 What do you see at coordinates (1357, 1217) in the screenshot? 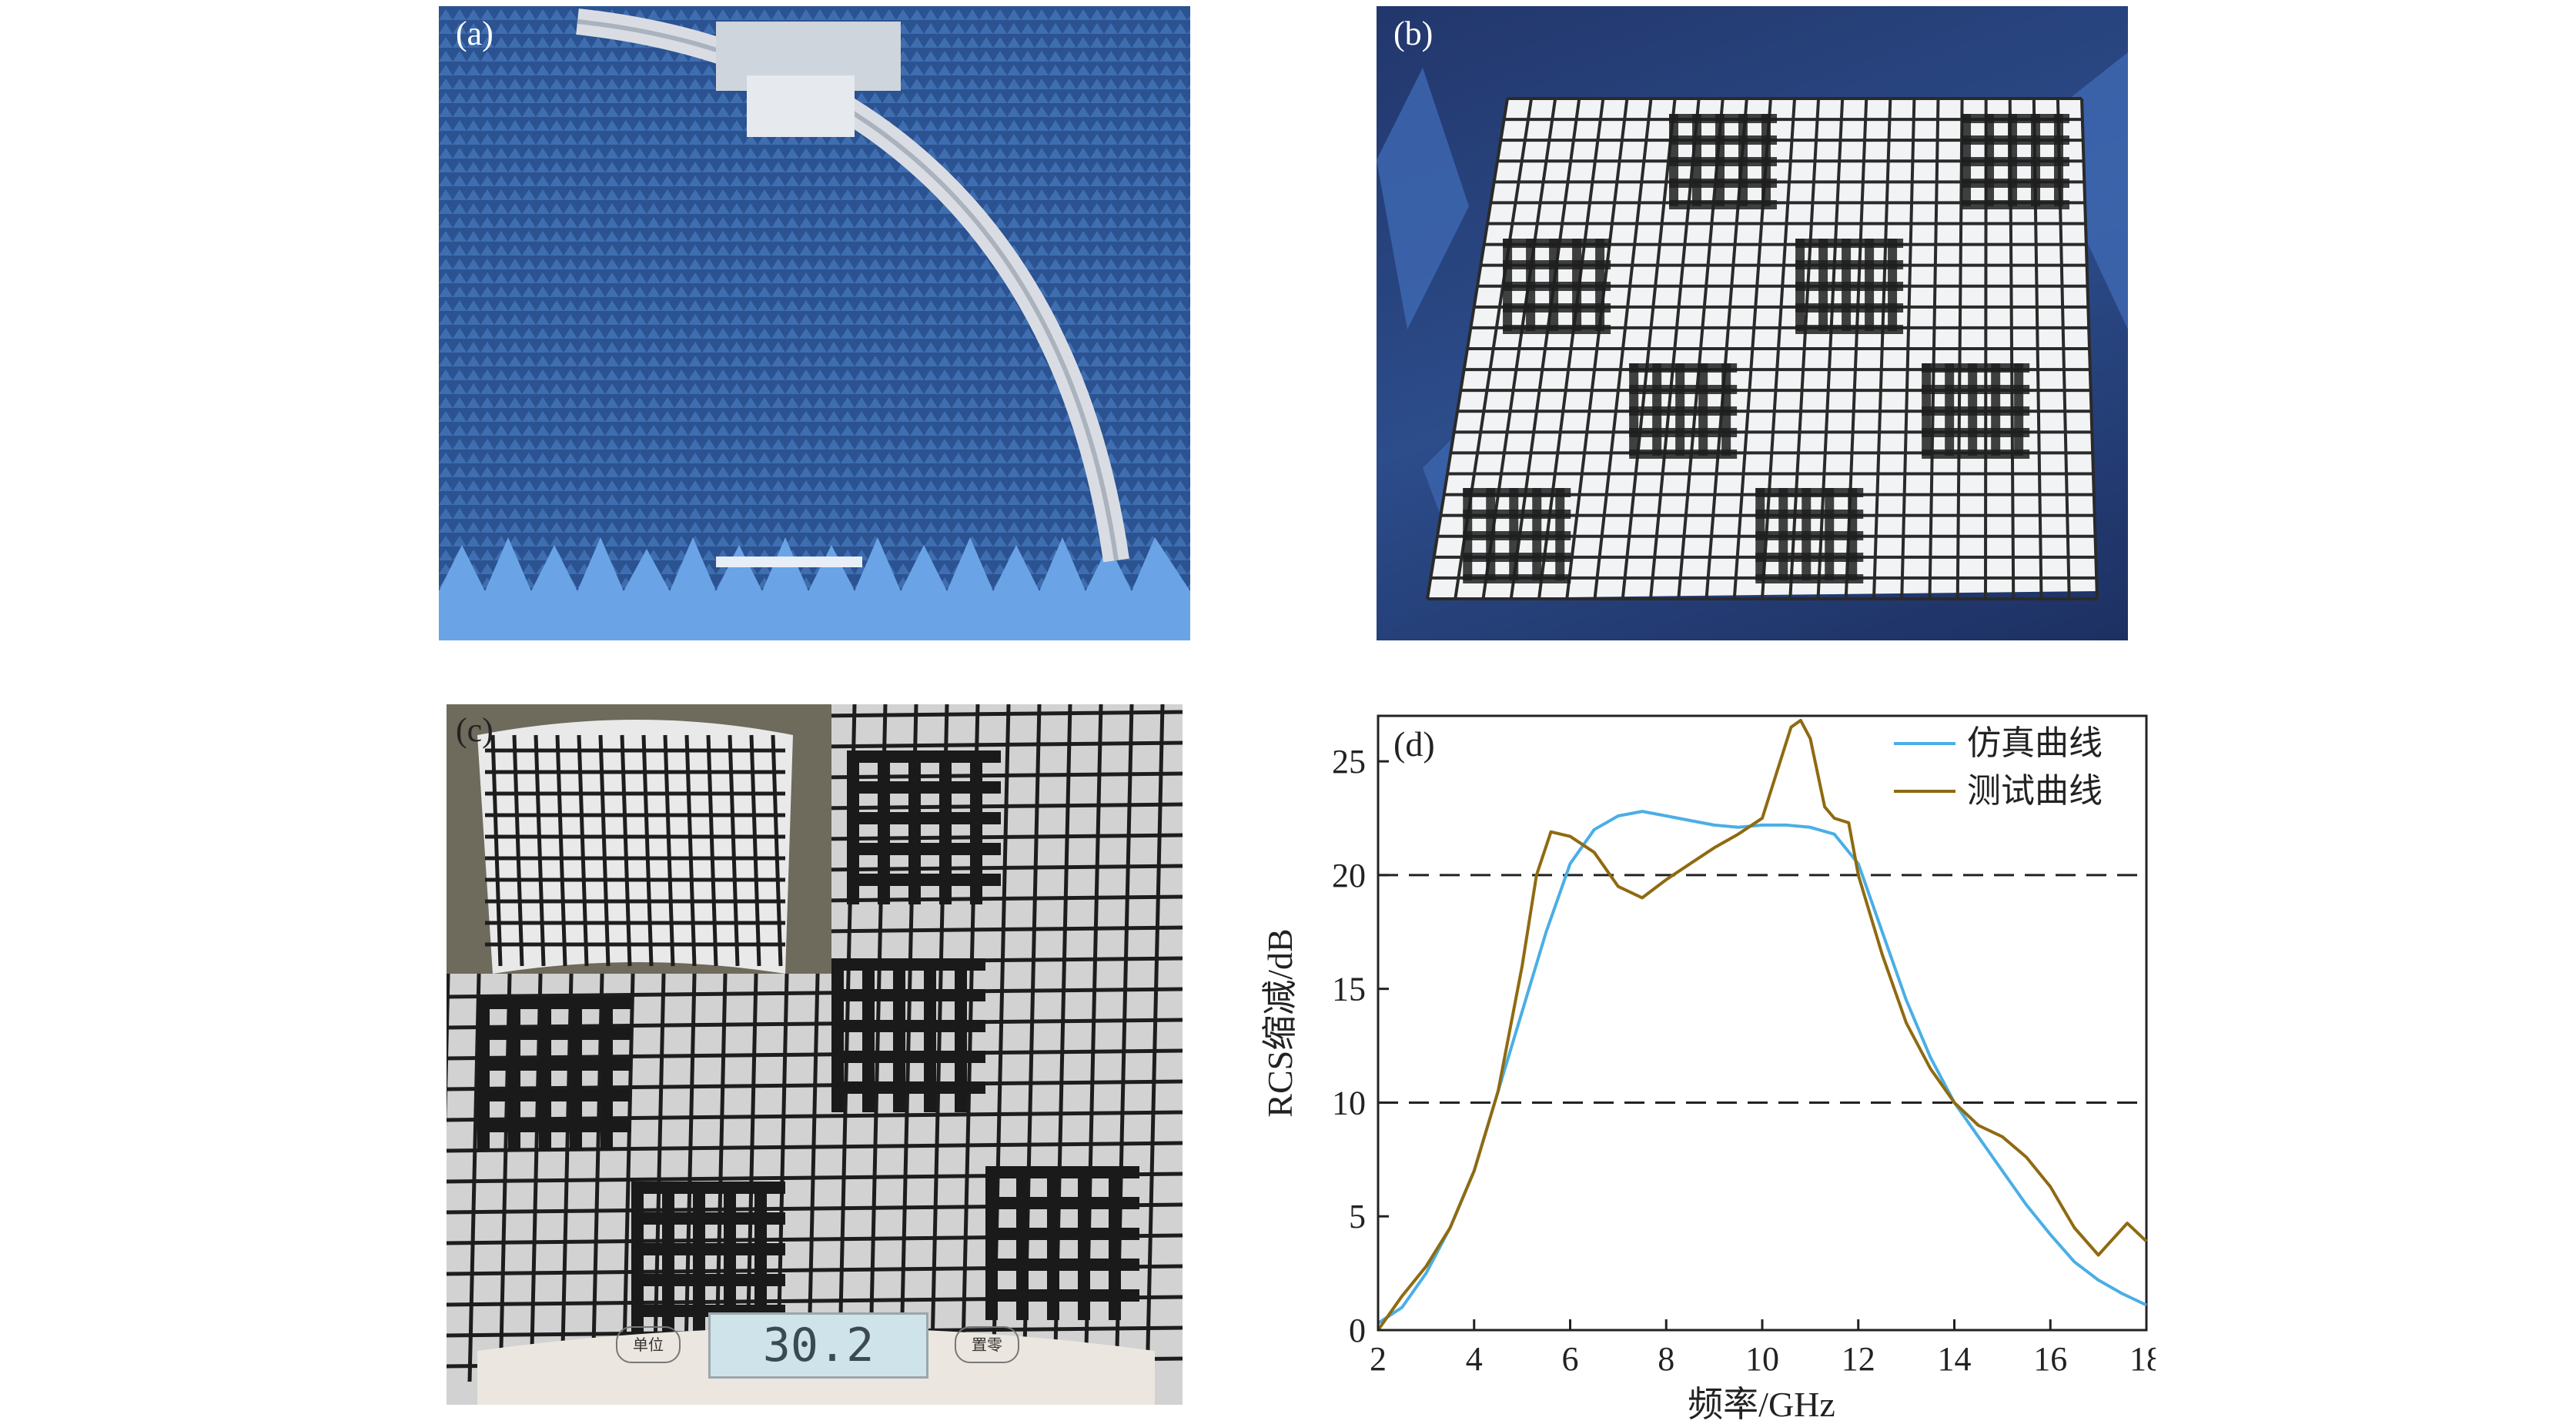
I see `y-tick-label: 5` at bounding box center [1357, 1217].